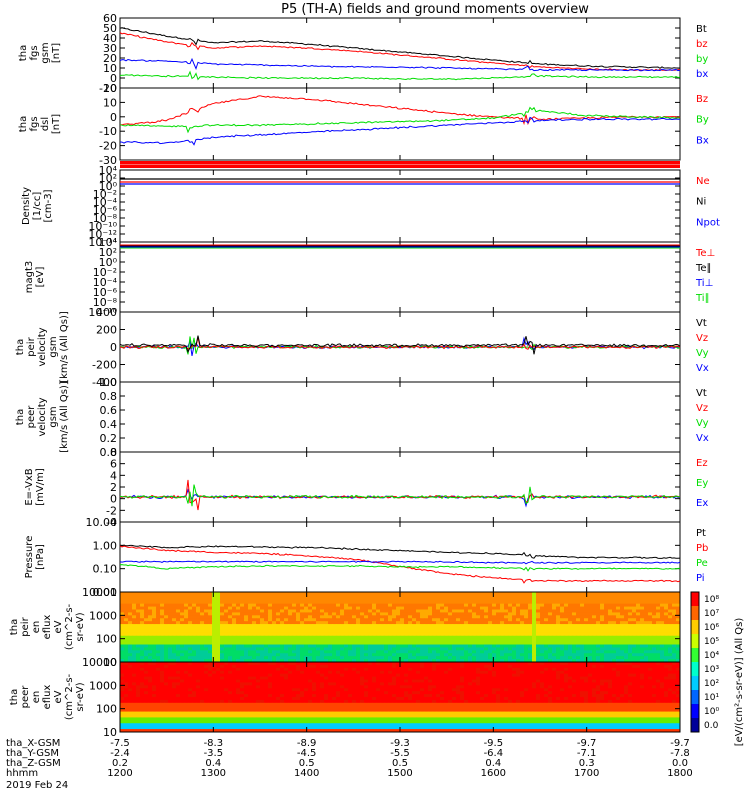 The image size is (750, 800). I want to click on y-tick-label: -4, so click(111, 522).